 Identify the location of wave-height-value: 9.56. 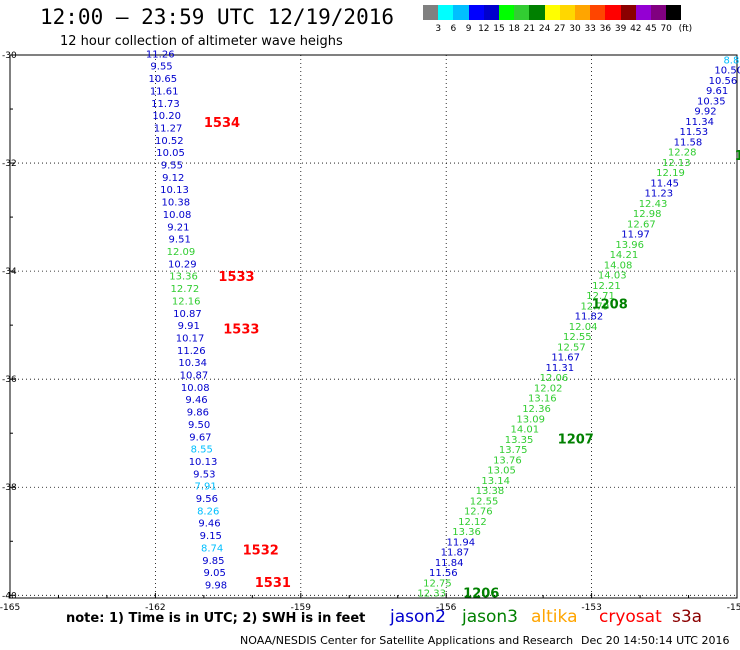
(207, 499).